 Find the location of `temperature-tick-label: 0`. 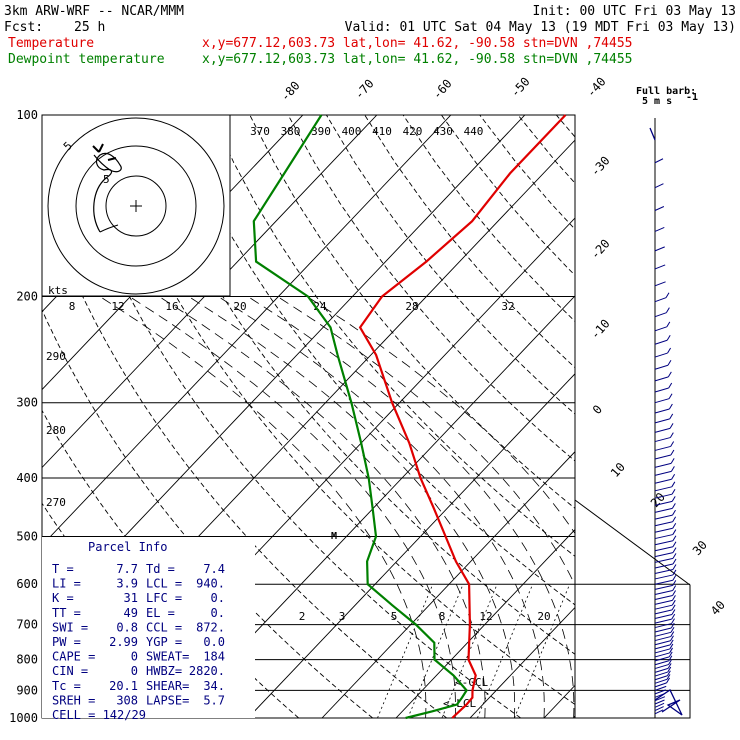

temperature-tick-label: 0 is located at coordinates (597, 409).